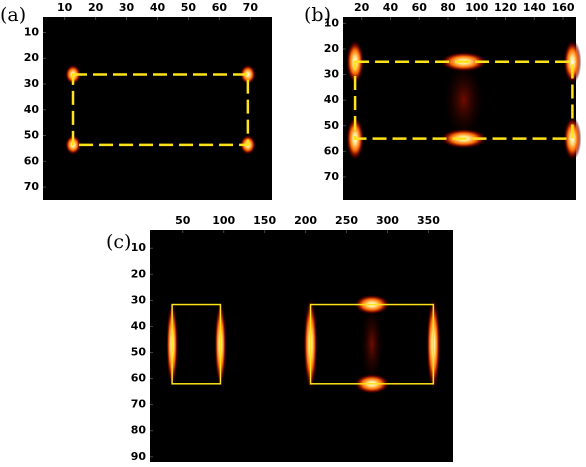 This screenshot has height=467, width=586. Describe the element at coordinates (118, 242) in the screenshot. I see `panel-label: (c)` at that location.